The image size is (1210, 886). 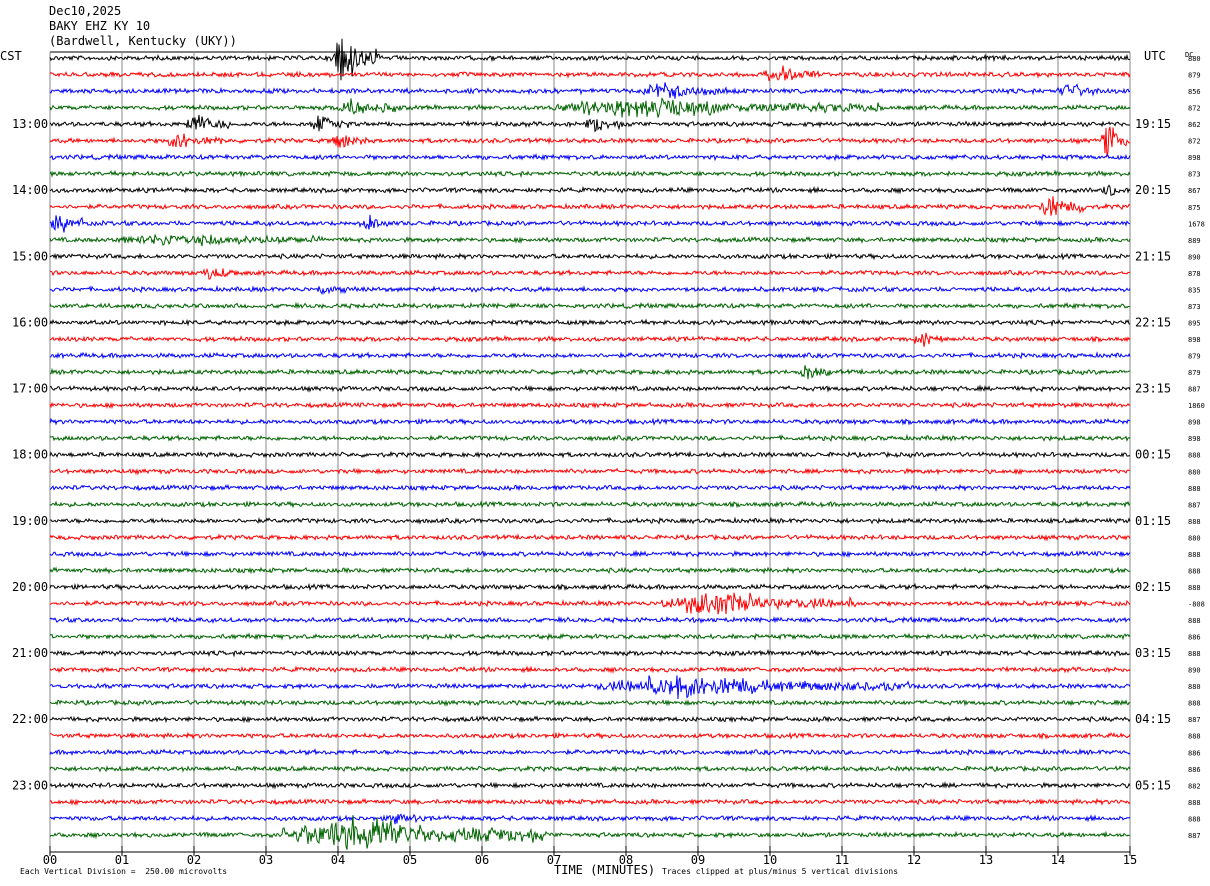 I want to click on dc-label: DC, so click(x=1189, y=55).